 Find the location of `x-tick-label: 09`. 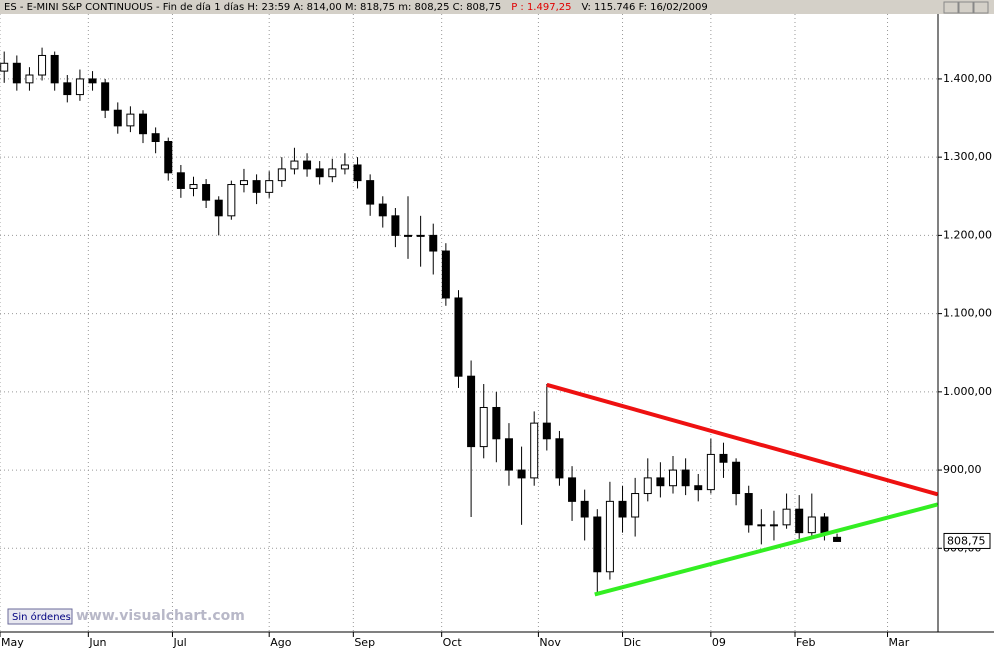

x-tick-label: 09 is located at coordinates (719, 642).